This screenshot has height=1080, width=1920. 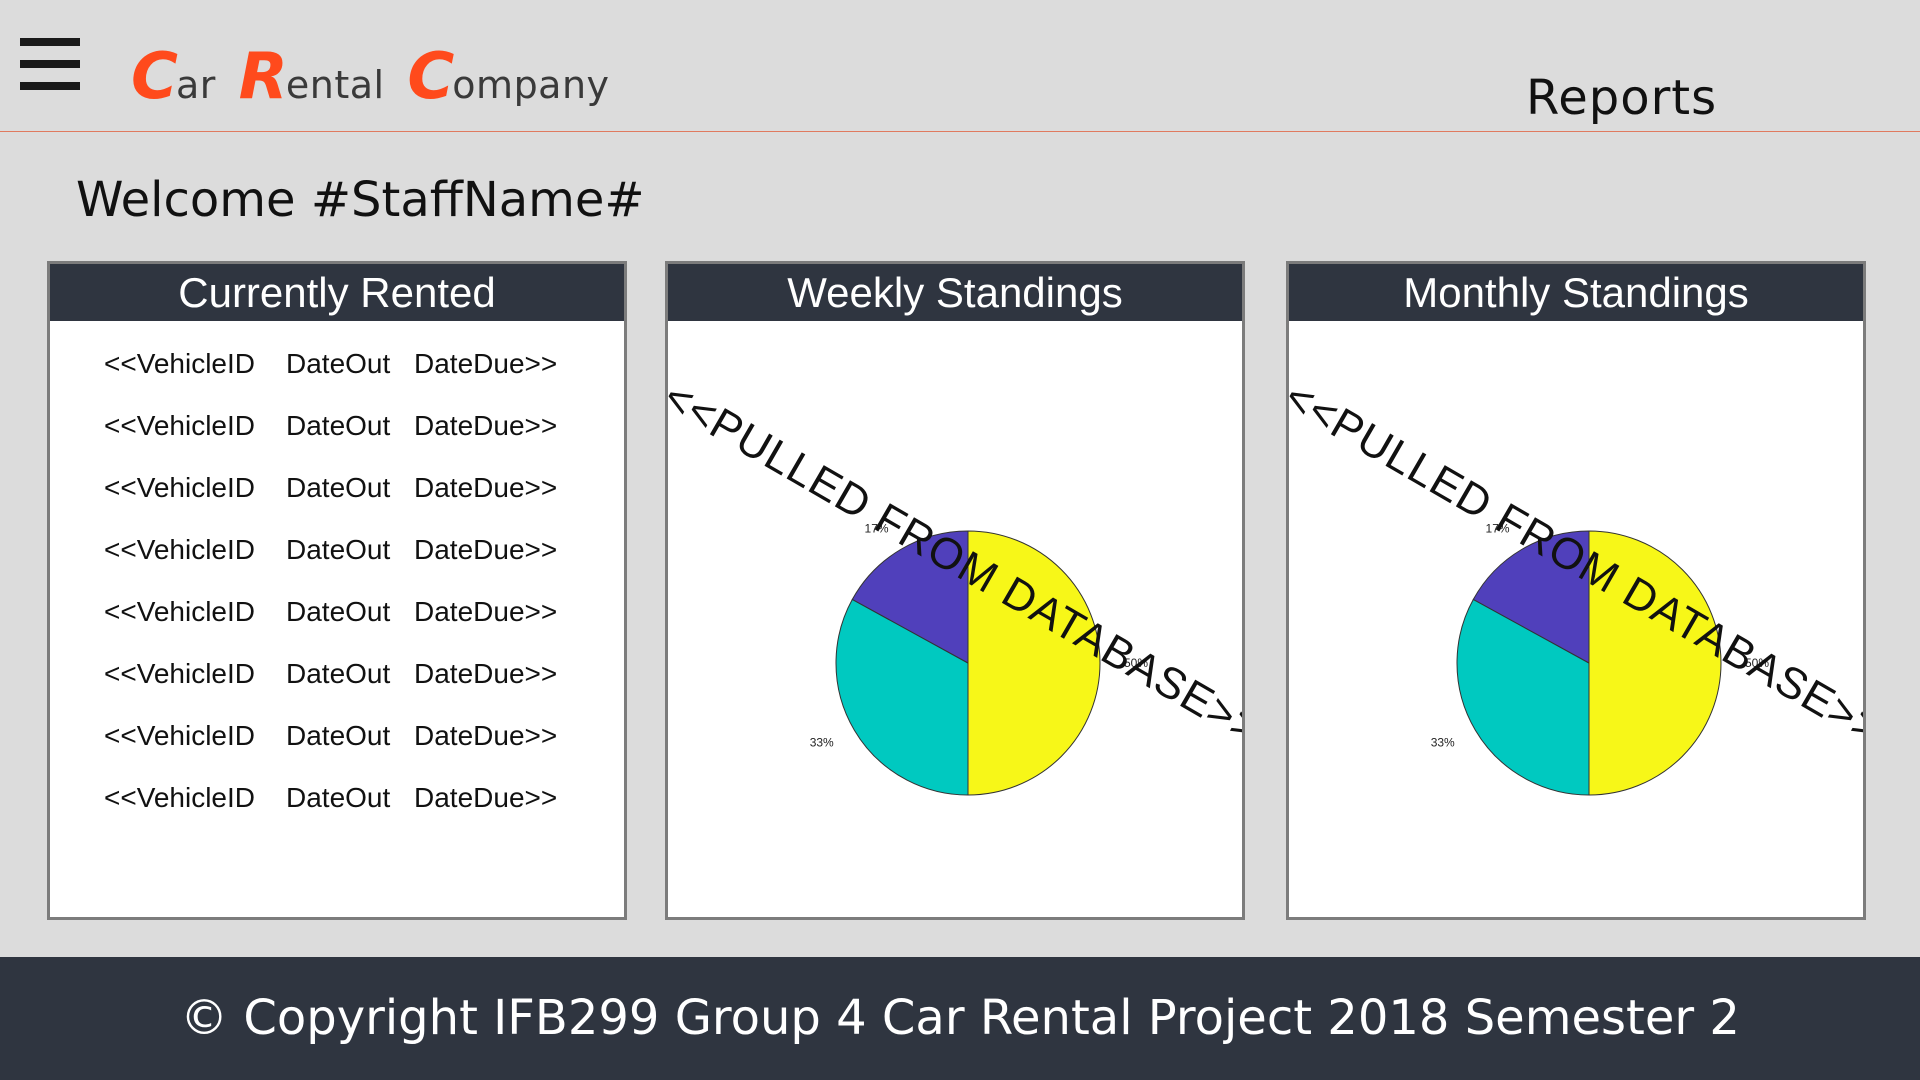 What do you see at coordinates (337, 292) in the screenshot?
I see `currently-rented-title: Currently Rented` at bounding box center [337, 292].